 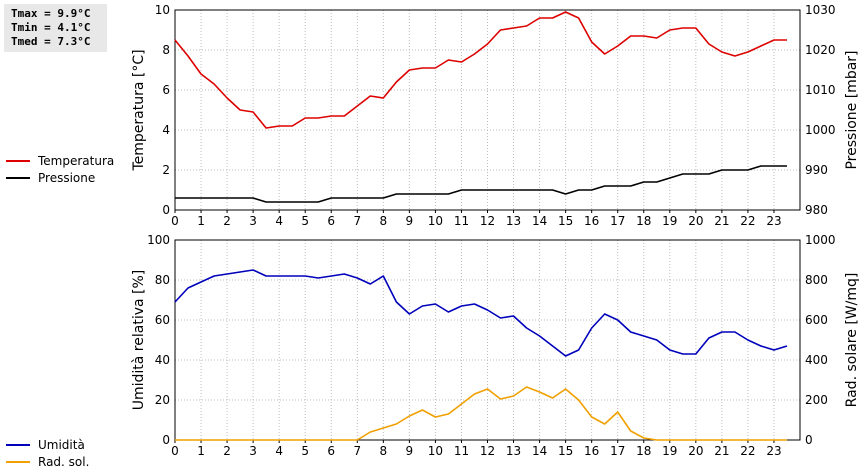 I want to click on y-tick-label: 6, so click(x=166, y=90).